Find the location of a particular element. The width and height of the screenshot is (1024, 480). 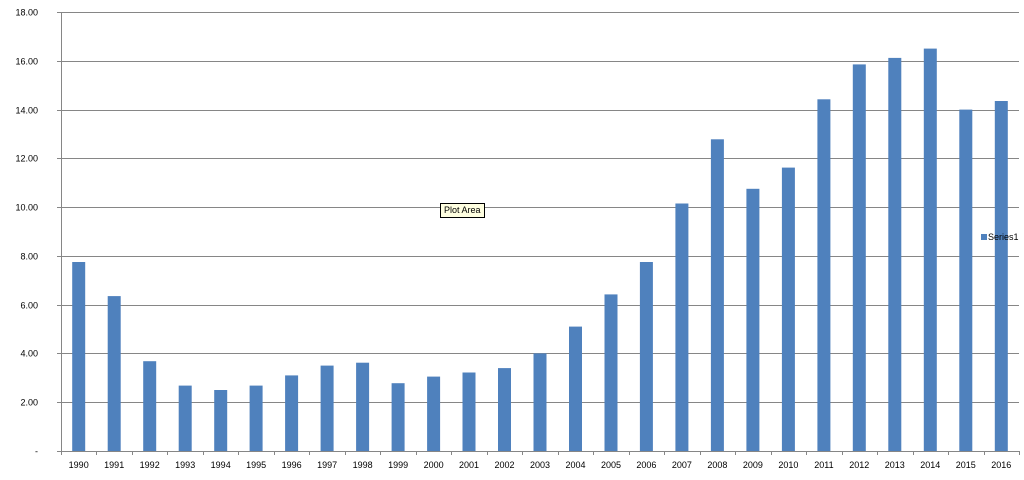

y-tick-label: 2.00 is located at coordinates (29, 403).